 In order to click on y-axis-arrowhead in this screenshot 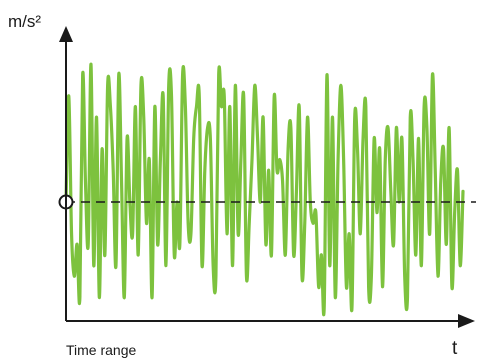, I will do `click(66, 34)`.